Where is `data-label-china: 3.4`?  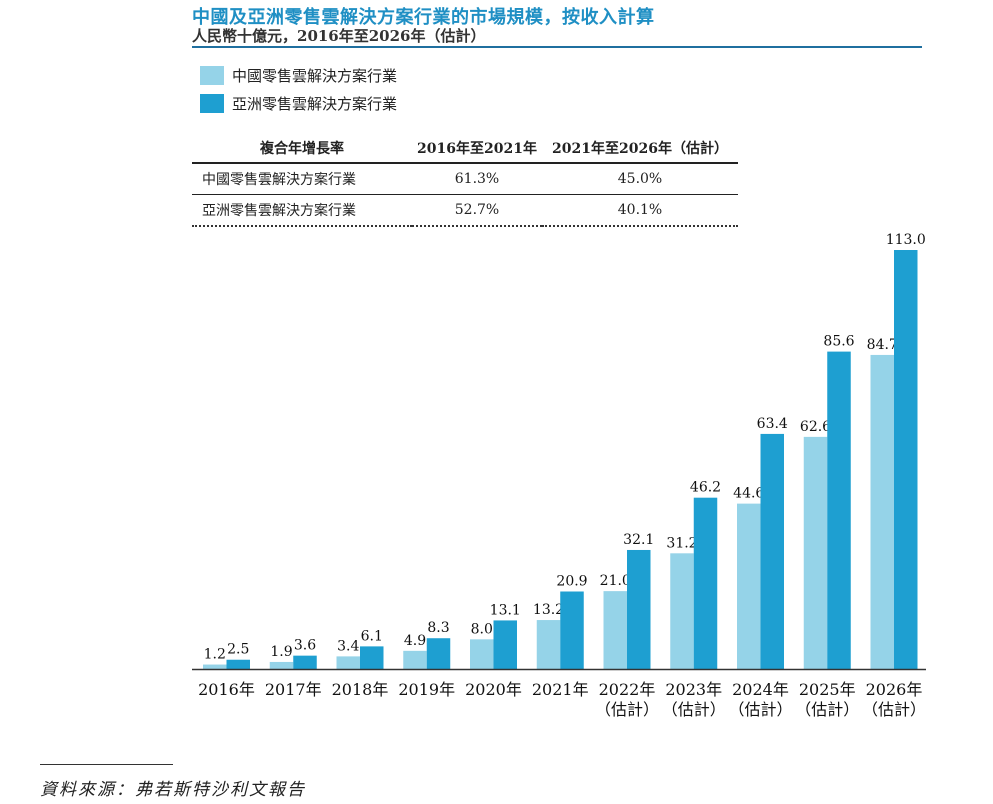 data-label-china: 3.4 is located at coordinates (348, 646).